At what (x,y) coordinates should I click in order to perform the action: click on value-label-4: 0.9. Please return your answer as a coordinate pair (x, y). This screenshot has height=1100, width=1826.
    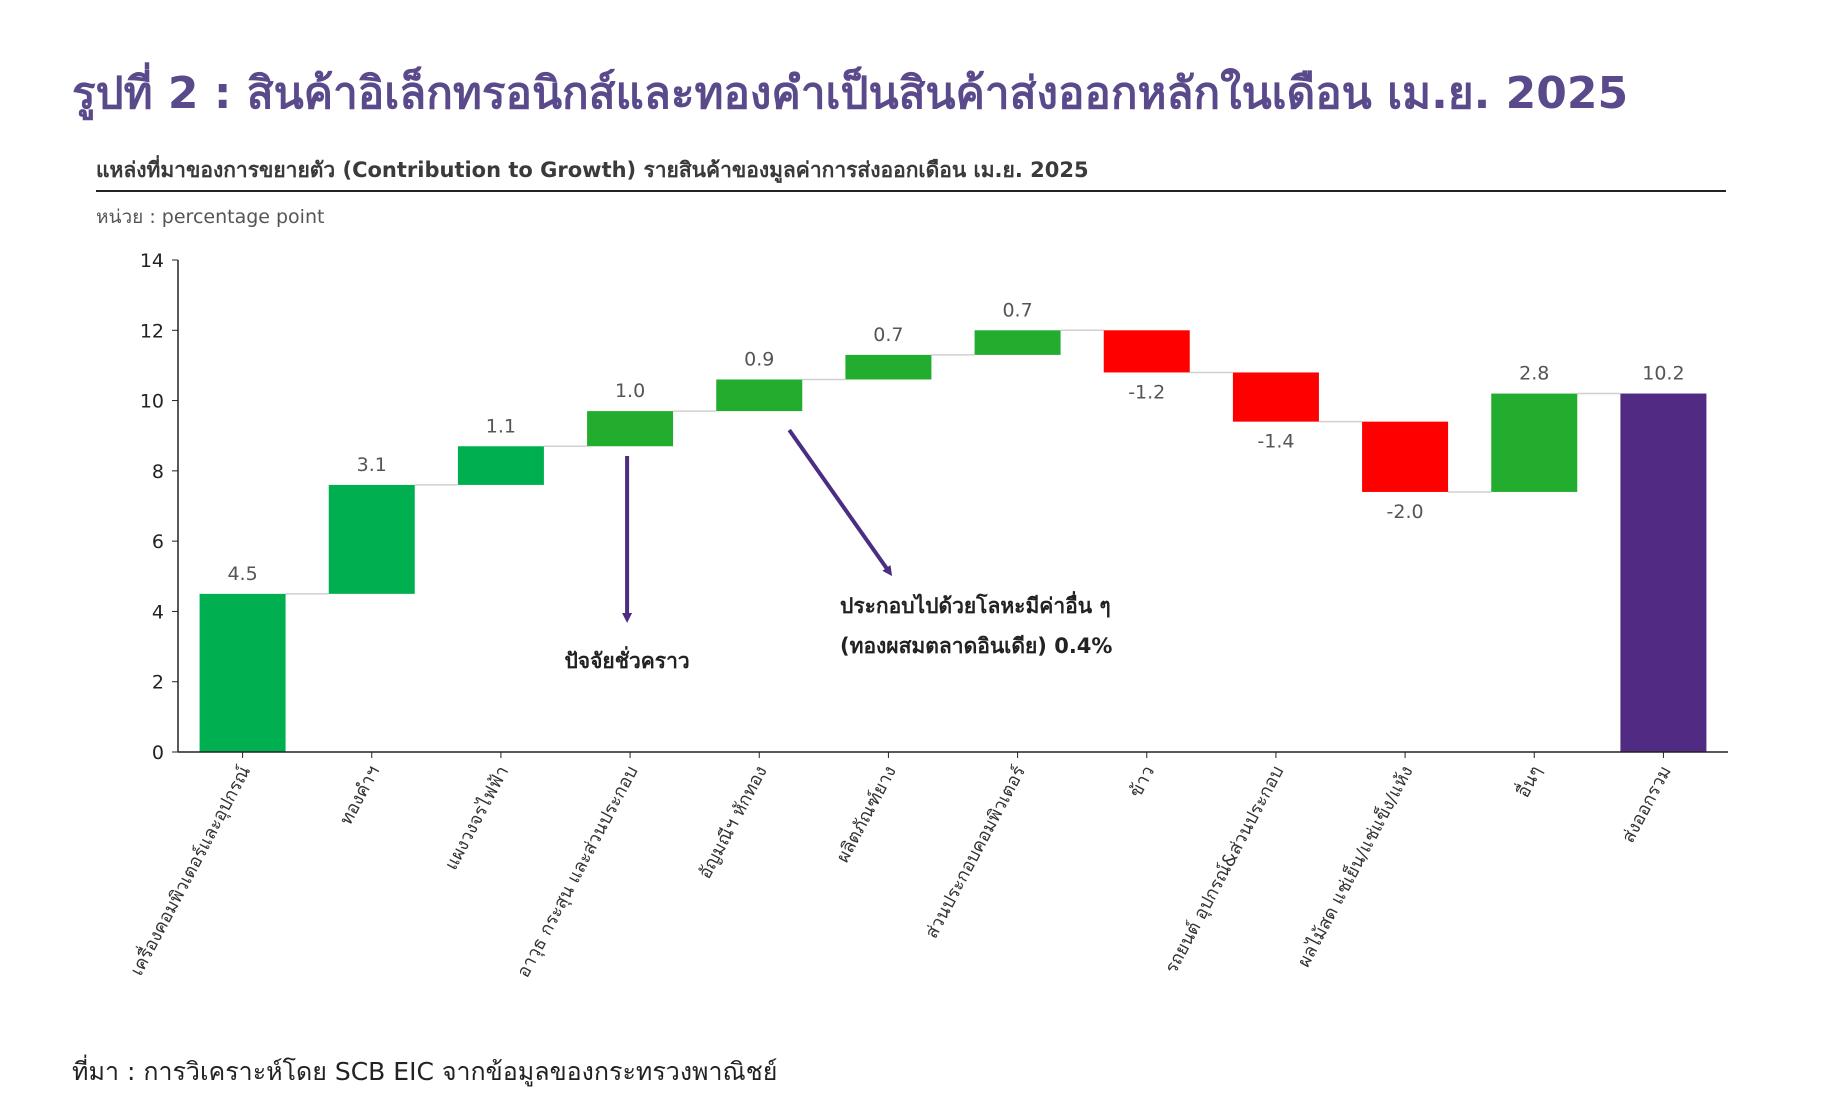
    Looking at the image, I should click on (759, 359).